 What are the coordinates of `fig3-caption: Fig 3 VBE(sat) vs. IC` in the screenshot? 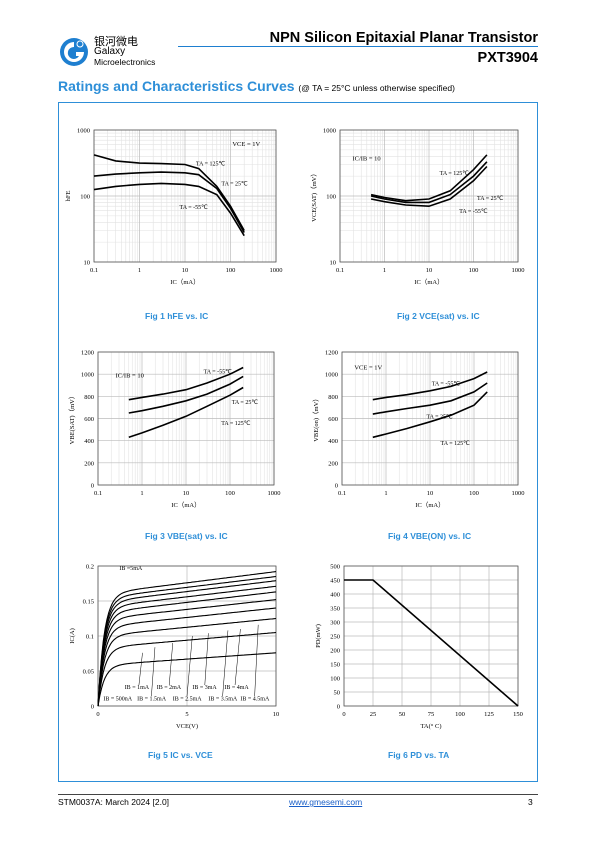 It's located at (186, 536).